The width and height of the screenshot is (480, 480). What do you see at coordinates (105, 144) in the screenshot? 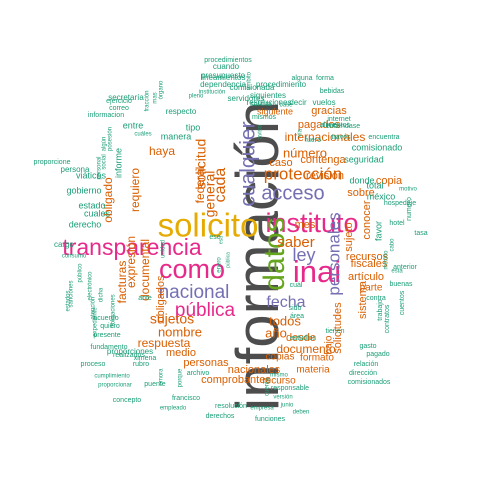
I see `cloud-word: algún` at bounding box center [105, 144].